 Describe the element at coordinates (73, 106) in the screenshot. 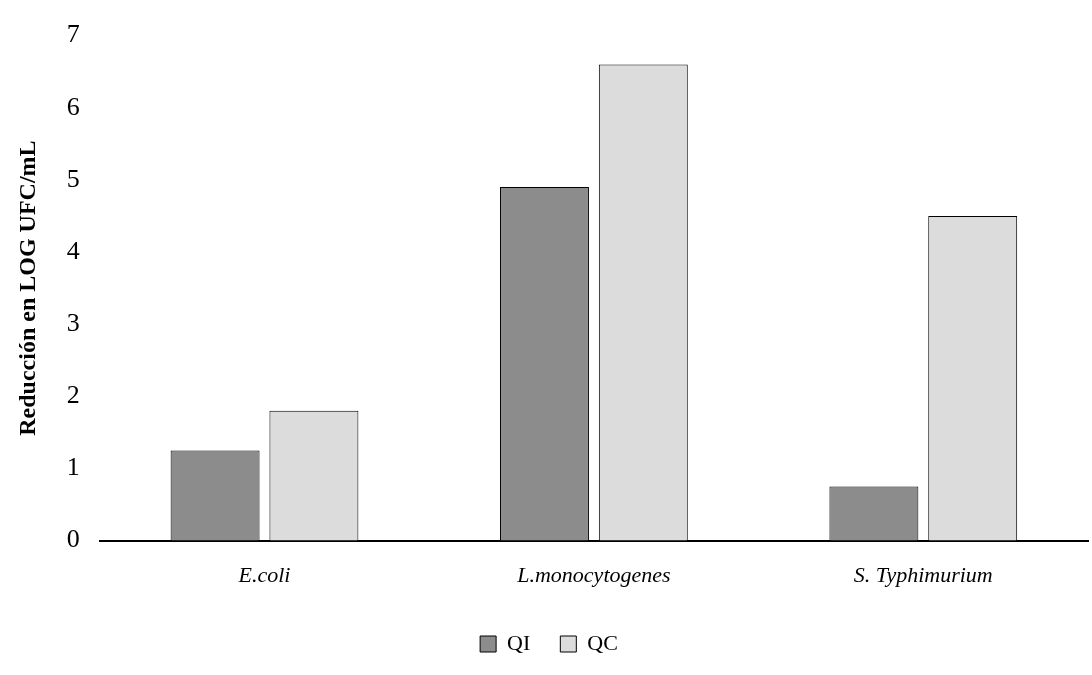

I see `y-tick-label: 6` at that location.